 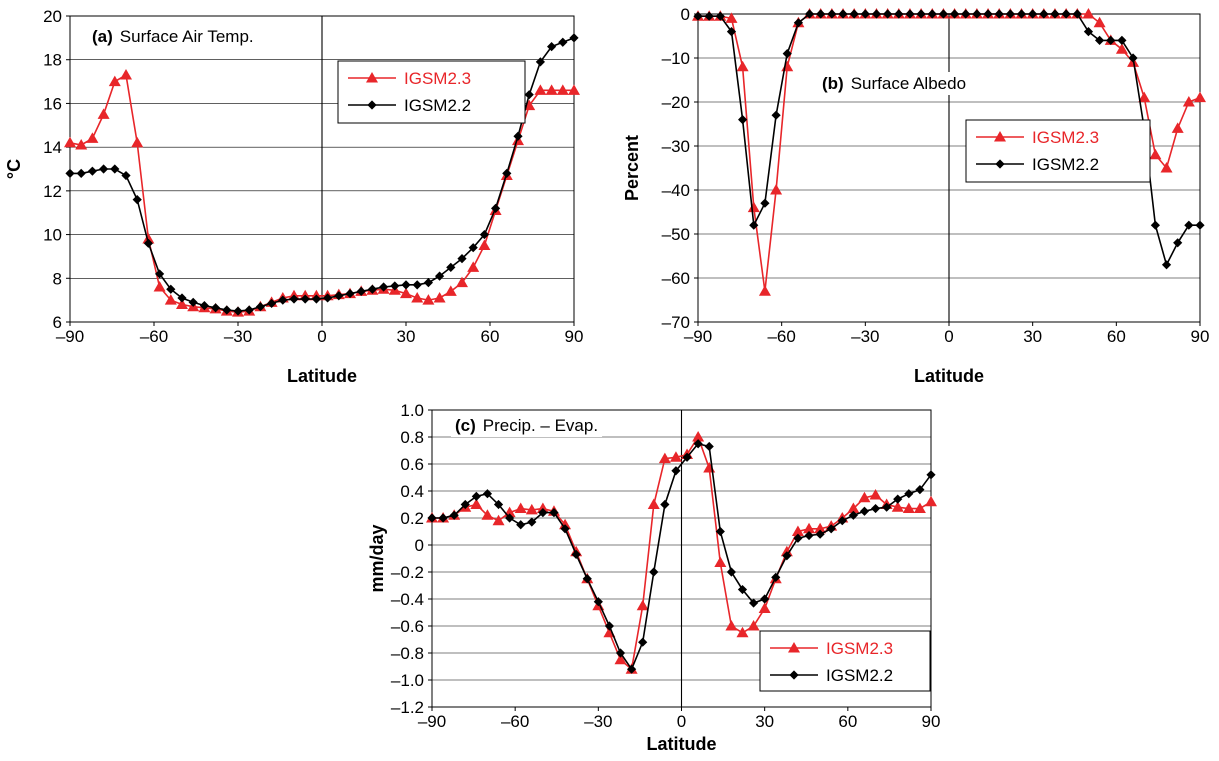 I want to click on panel-tag: (c), so click(x=465, y=425).